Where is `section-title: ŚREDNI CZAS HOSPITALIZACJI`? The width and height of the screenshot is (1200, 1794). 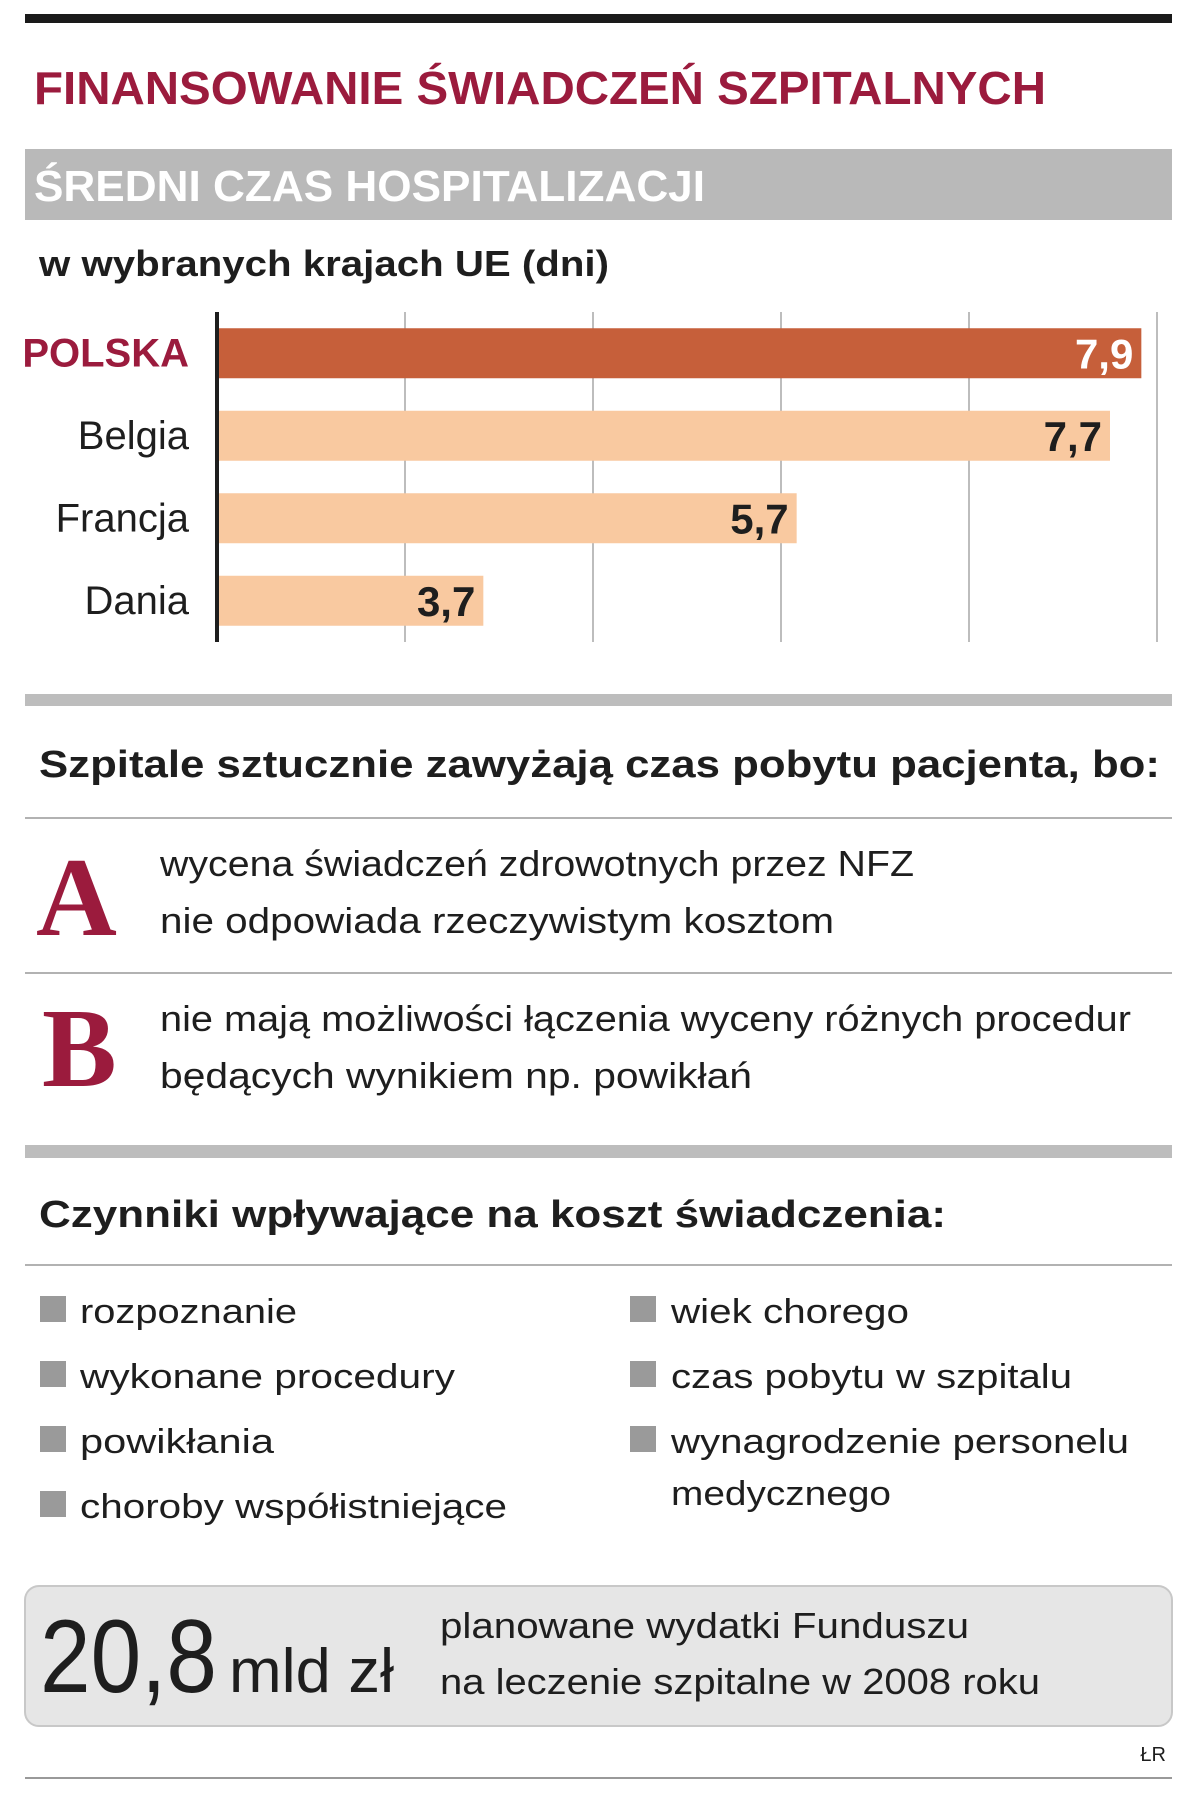 section-title: ŚREDNI CZAS HOSPITALIZACJI is located at coordinates (369, 186).